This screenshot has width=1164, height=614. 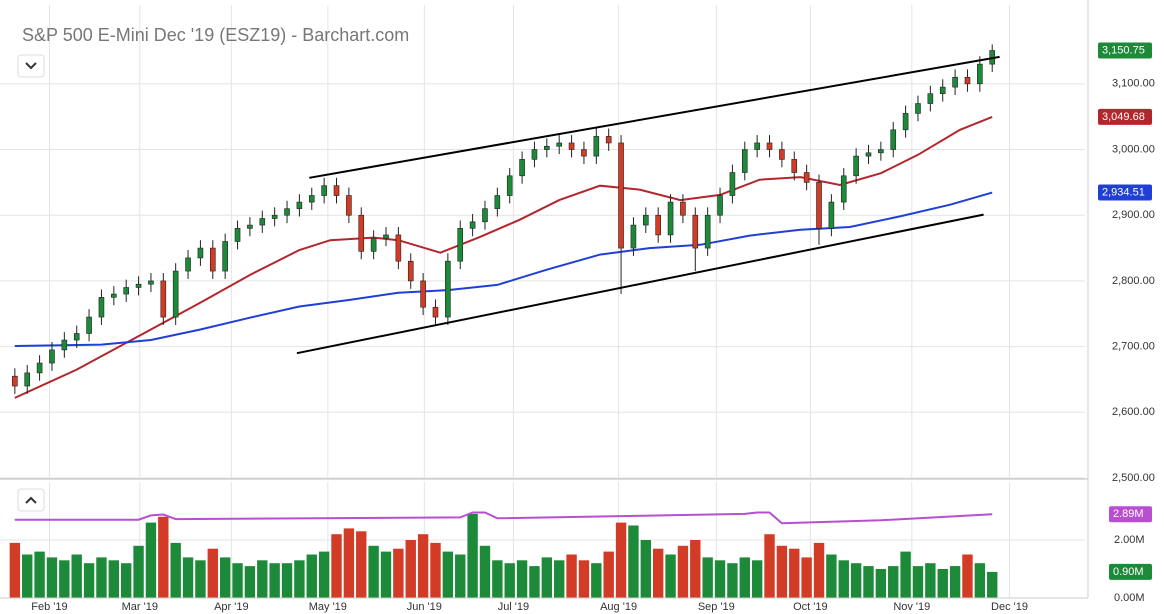 What do you see at coordinates (140, 607) in the screenshot?
I see `x-tick-label: Mar '19` at bounding box center [140, 607].